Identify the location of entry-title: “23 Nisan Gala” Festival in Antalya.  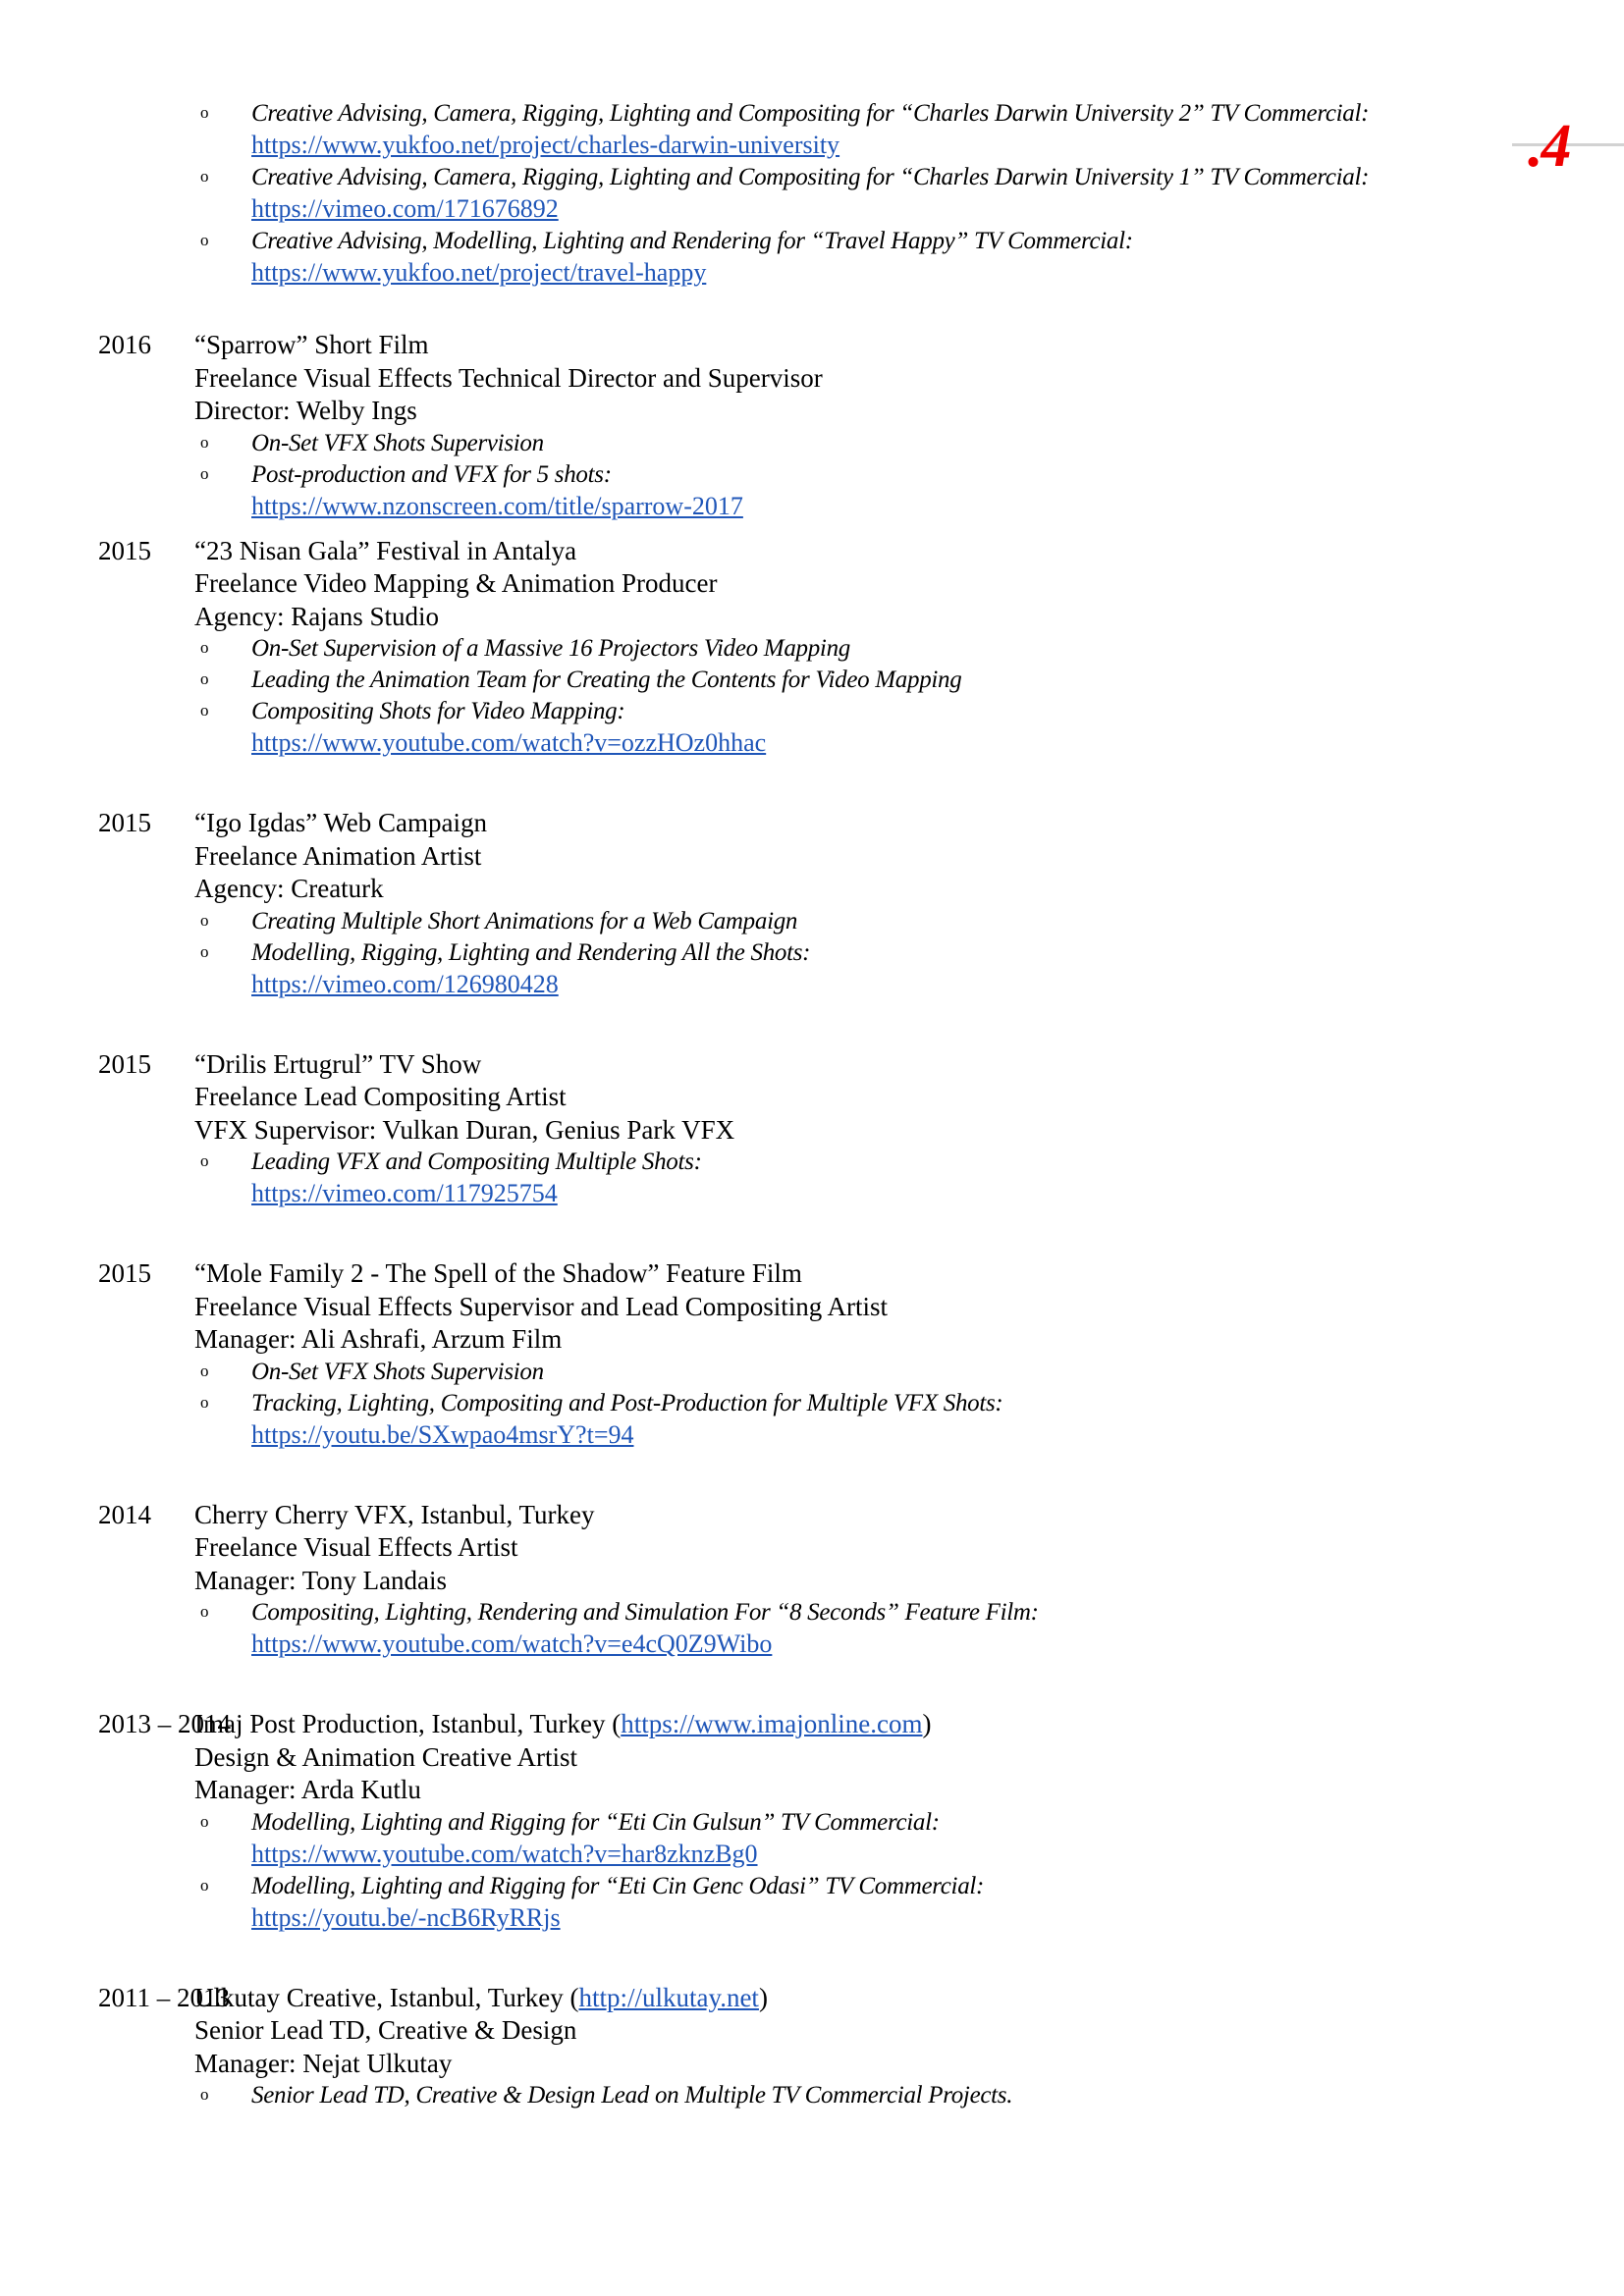
(385, 550).